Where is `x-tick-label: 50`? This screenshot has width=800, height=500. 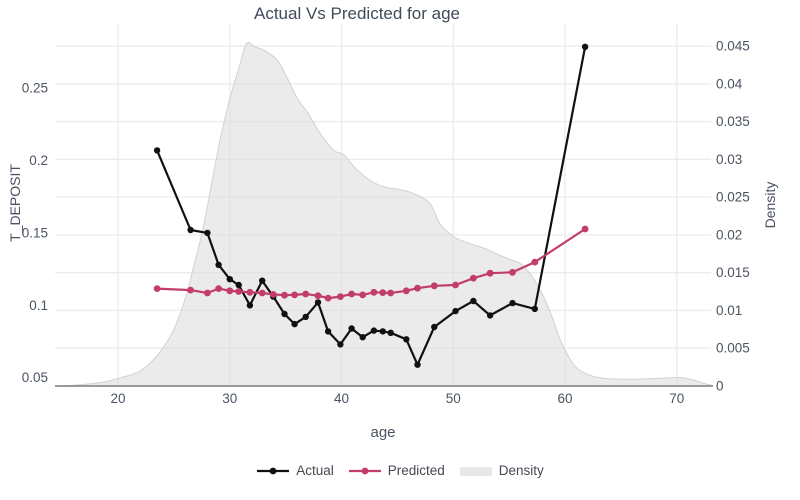
x-tick-label: 50 is located at coordinates (453, 398).